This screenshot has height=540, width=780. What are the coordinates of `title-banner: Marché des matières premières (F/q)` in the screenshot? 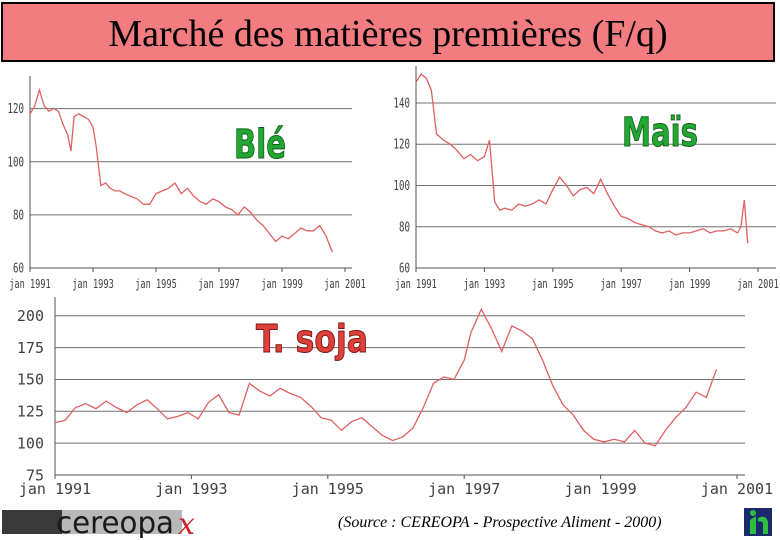 It's located at (388, 32).